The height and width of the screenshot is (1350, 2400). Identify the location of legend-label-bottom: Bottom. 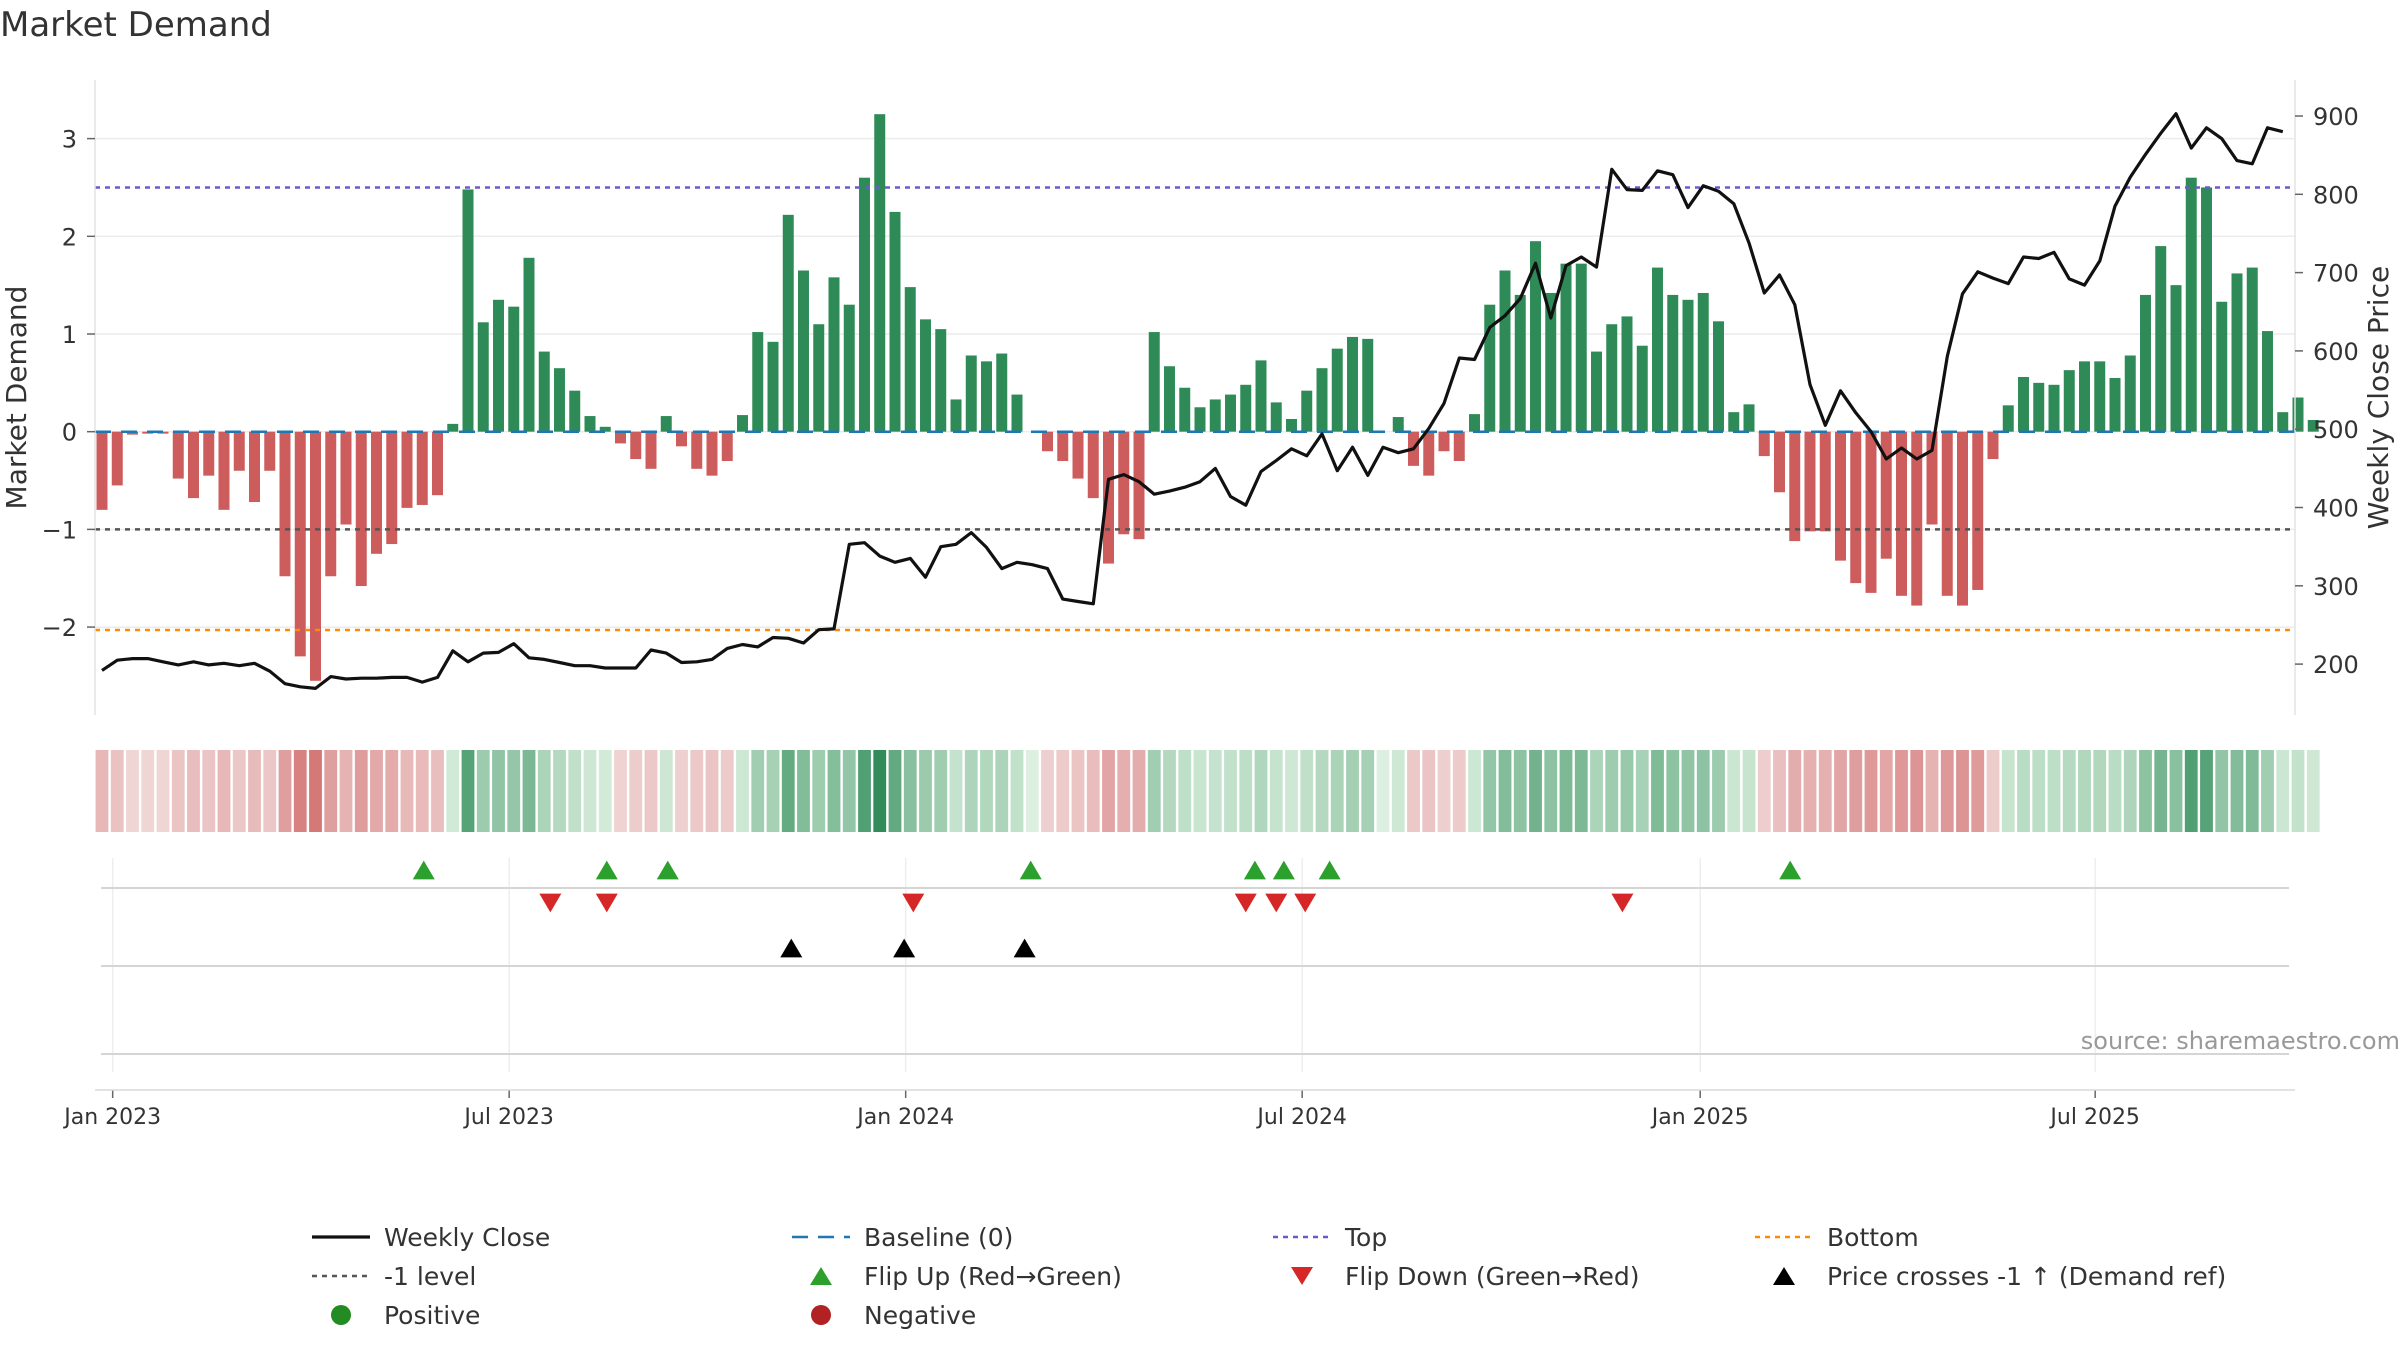
(1873, 1237).